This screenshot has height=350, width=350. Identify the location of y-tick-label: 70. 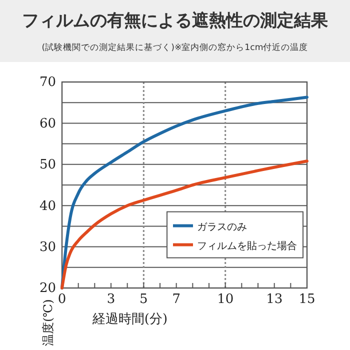
(47, 82).